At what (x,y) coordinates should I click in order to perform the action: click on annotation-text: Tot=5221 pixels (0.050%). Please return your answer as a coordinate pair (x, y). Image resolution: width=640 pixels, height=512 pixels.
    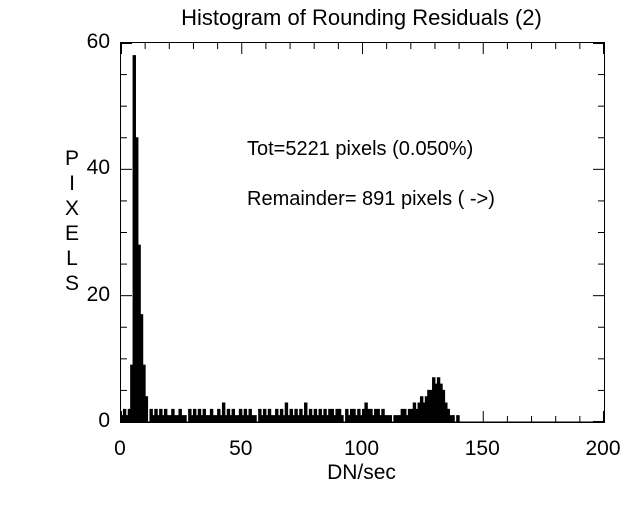
    Looking at the image, I should click on (360, 149).